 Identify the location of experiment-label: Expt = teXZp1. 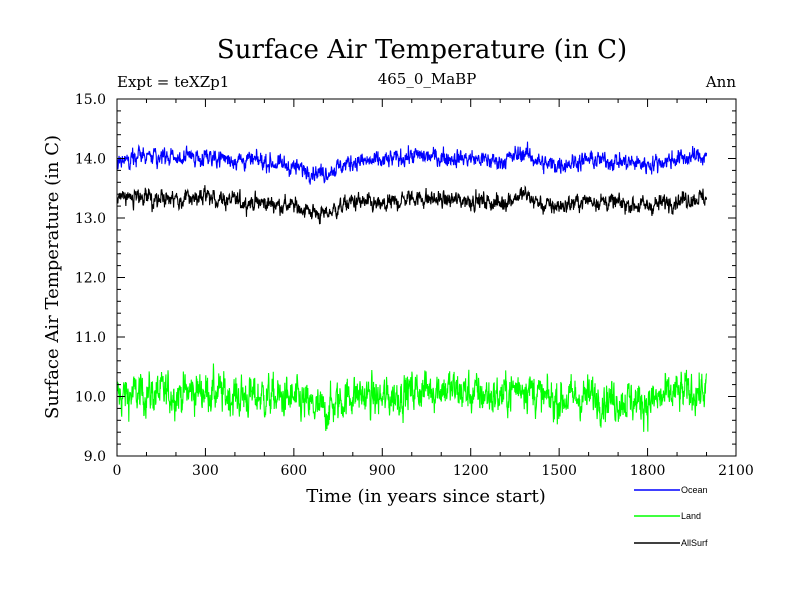
(173, 82).